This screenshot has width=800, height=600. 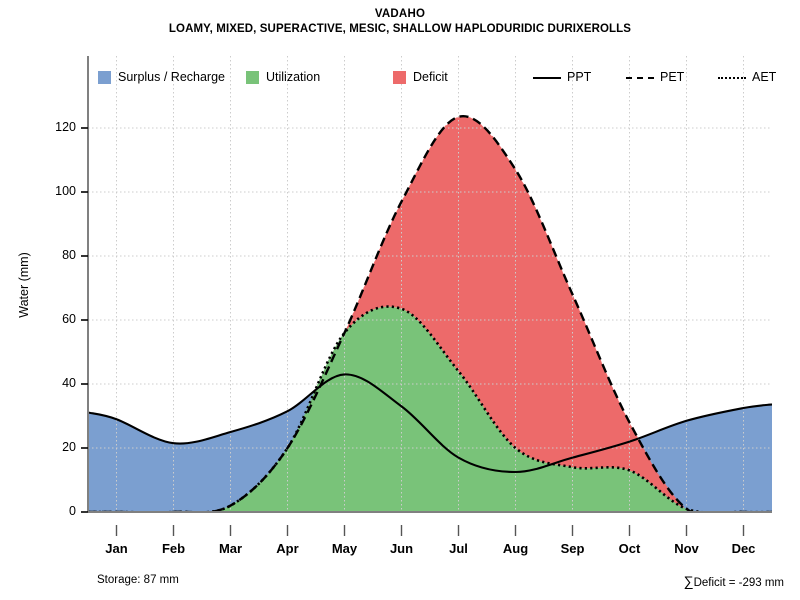 What do you see at coordinates (69, 255) in the screenshot?
I see `y-tick-80: 80` at bounding box center [69, 255].